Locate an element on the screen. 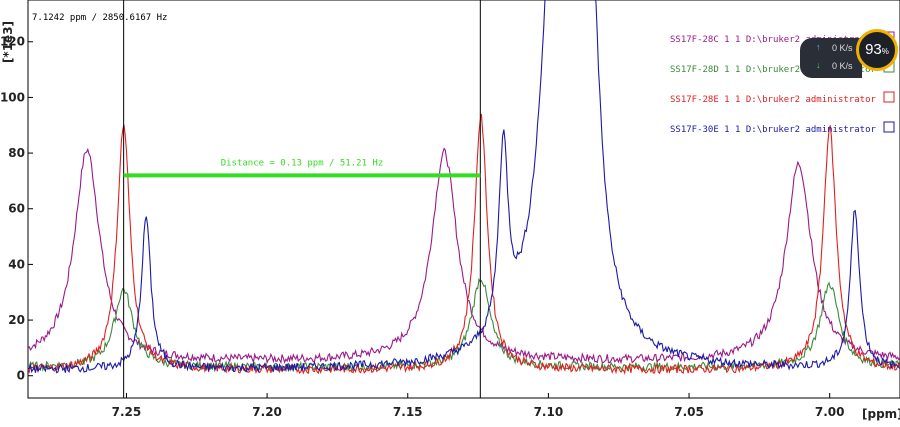 This screenshot has width=900, height=427. legend-entry: SS17F-28E 1 1 D:\bruker2 administrator is located at coordinates (773, 100).